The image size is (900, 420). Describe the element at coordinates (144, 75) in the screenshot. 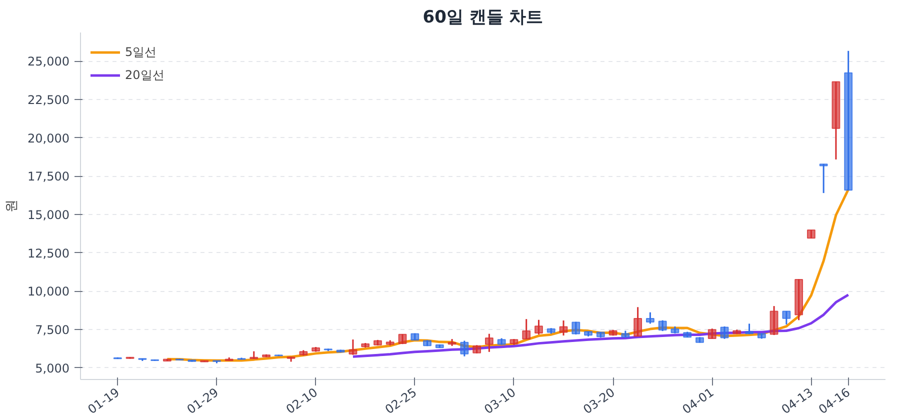

I see `legend-label: 20일선` at that location.